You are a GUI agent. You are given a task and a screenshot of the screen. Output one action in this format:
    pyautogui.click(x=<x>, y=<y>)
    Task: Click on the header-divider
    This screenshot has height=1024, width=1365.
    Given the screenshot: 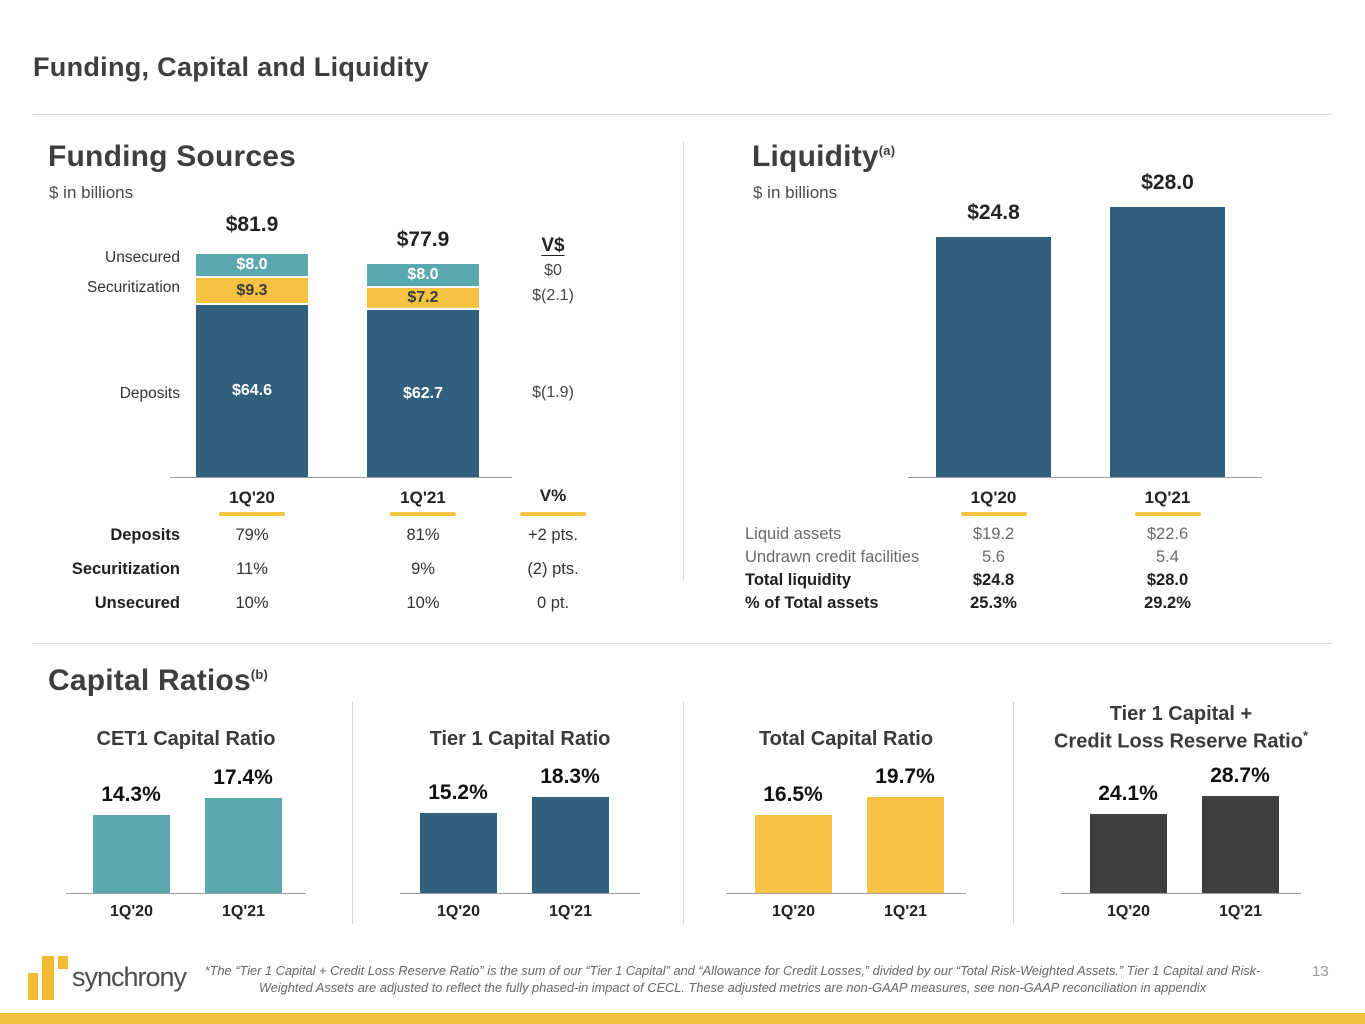 What is the action you would take?
    pyautogui.click(x=682, y=114)
    